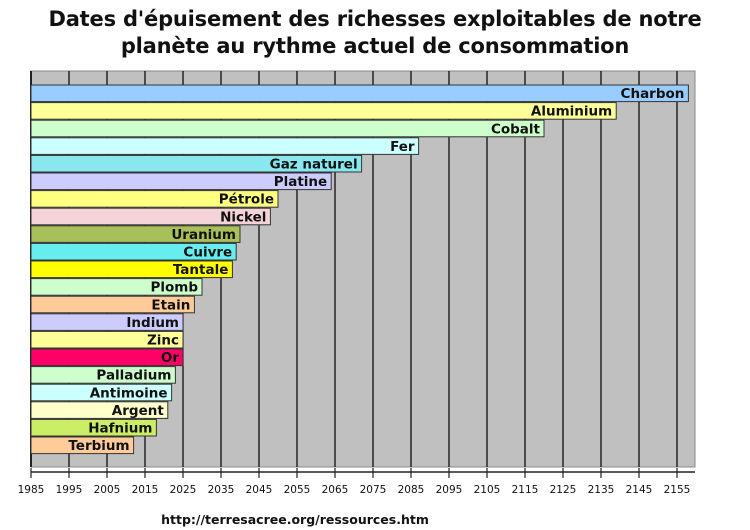 The width and height of the screenshot is (750, 530). I want to click on x-tick-label: 1995, so click(69, 490).